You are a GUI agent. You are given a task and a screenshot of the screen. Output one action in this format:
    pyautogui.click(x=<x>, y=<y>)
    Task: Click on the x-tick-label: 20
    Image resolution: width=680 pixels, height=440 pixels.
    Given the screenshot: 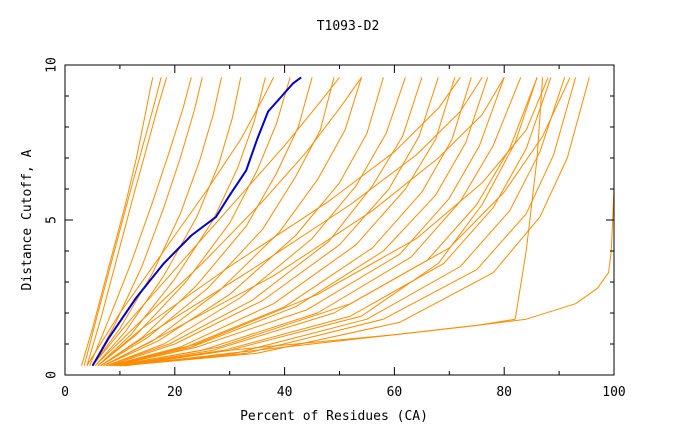 What is the action you would take?
    pyautogui.click(x=175, y=392)
    